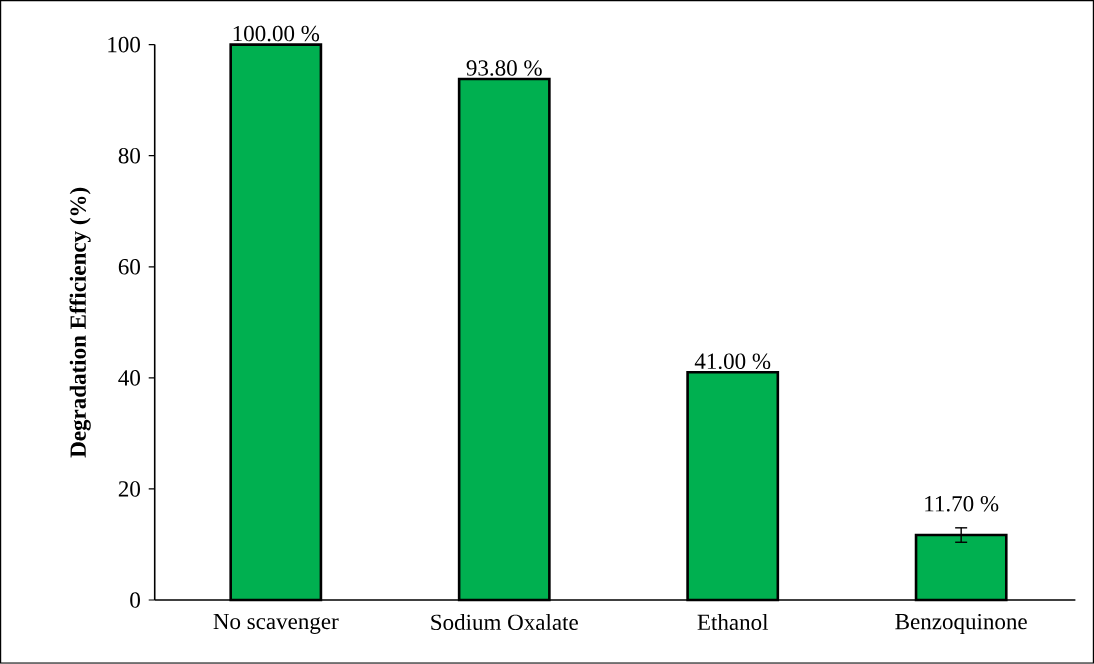 Image resolution: width=1094 pixels, height=664 pixels. What do you see at coordinates (961, 624) in the screenshot?
I see `x-tick-label: Benzoquinone` at bounding box center [961, 624].